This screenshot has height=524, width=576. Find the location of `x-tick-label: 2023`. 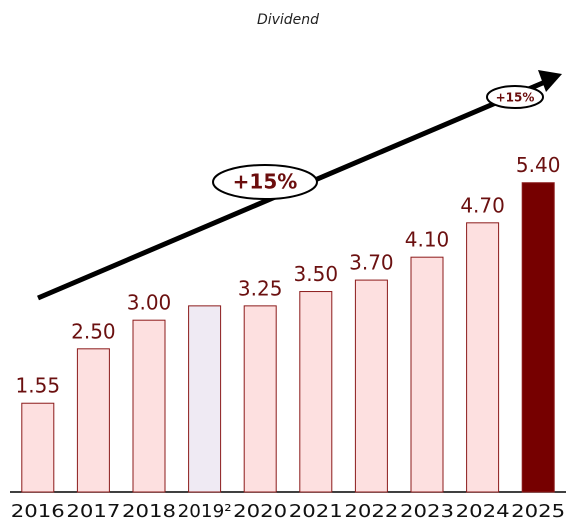

x-tick-label: 2023 is located at coordinates (427, 511).